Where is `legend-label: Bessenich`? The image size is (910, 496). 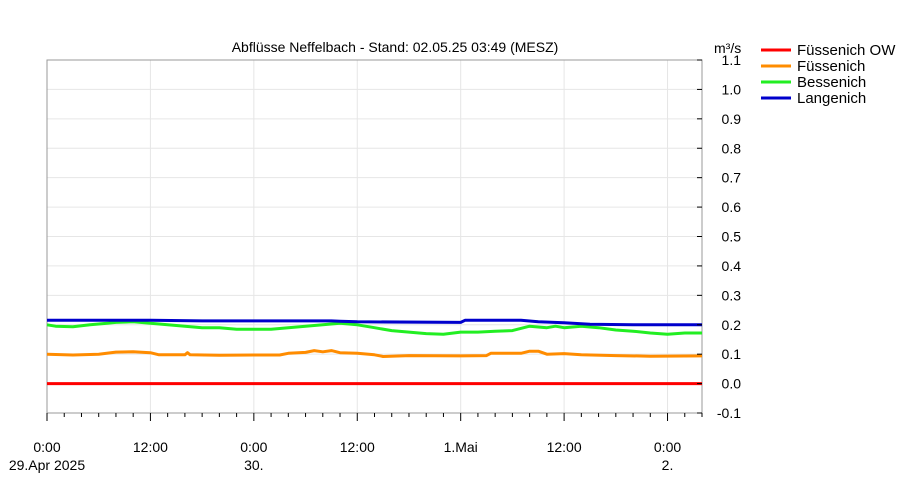
legend-label: Bessenich is located at coordinates (831, 82).